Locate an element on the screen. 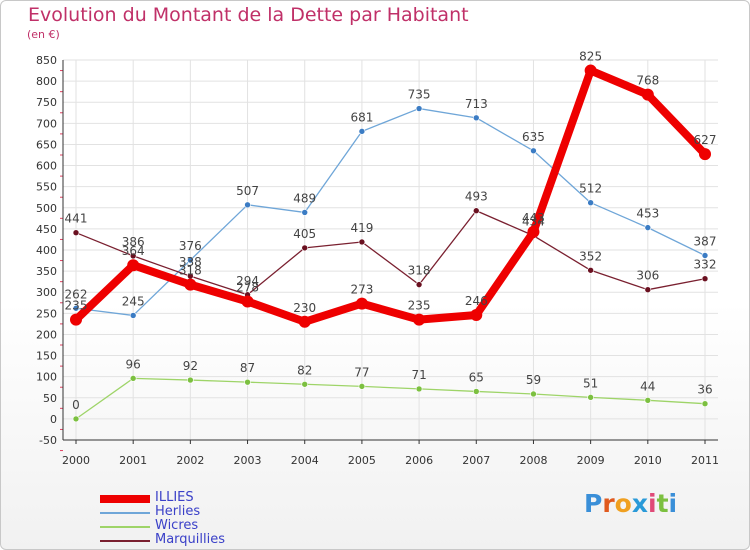 Image resolution: width=750 pixels, height=550 pixels. data-label-herlies: 489 is located at coordinates (304, 198).